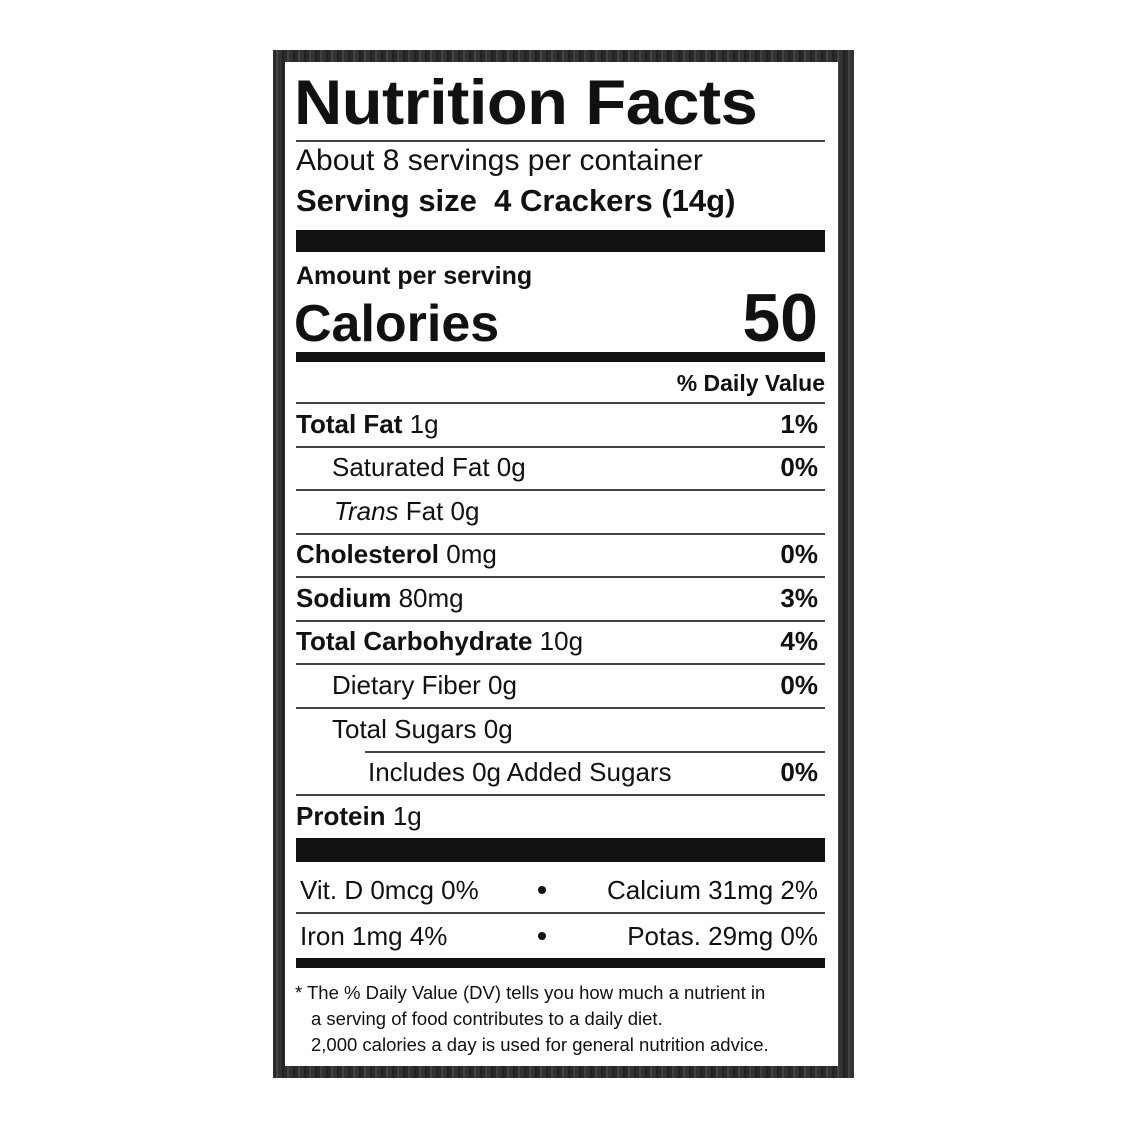 This screenshot has height=1128, width=1128. Describe the element at coordinates (374, 936) in the screenshot. I see `micronutrient: Iron 1mg 4%` at that location.